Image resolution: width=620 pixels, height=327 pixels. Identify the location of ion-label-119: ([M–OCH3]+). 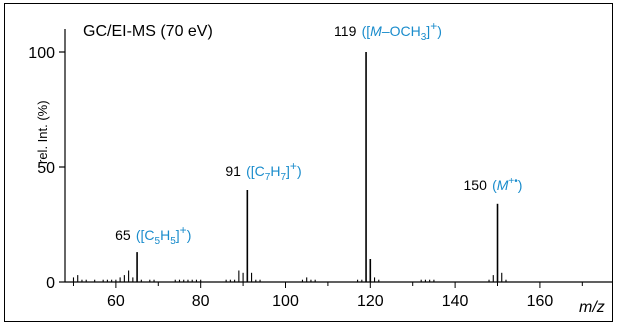
(402, 31).